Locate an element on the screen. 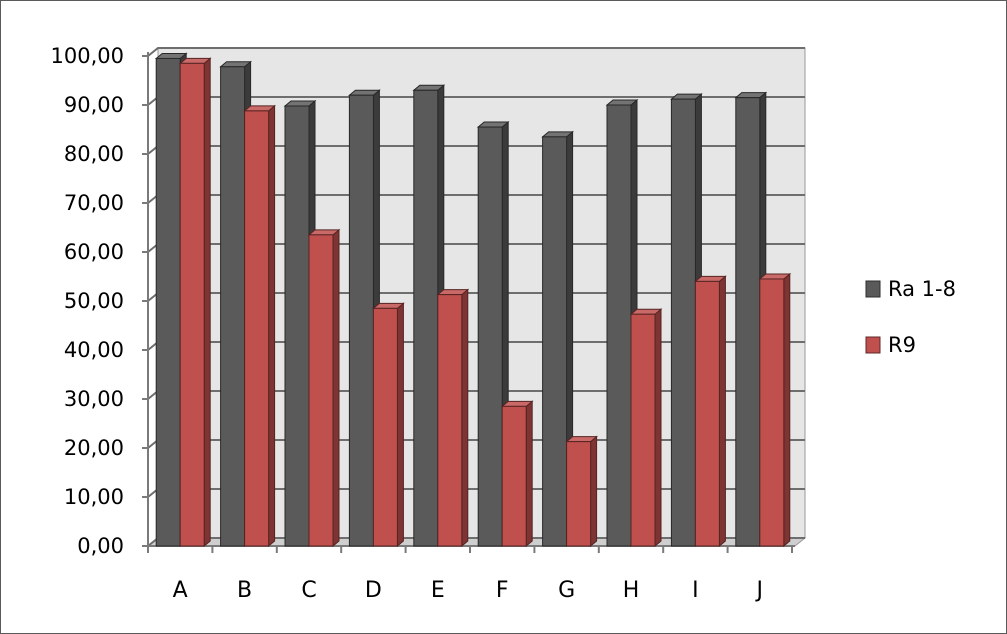 Image resolution: width=1007 pixels, height=634 pixels. y-tick-label: 50,00 is located at coordinates (94, 301).